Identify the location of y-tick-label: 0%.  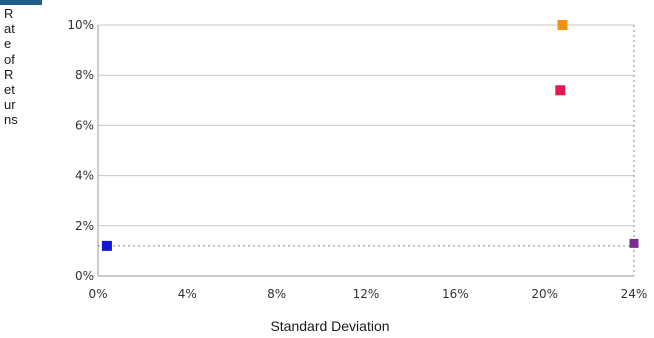
(84, 276).